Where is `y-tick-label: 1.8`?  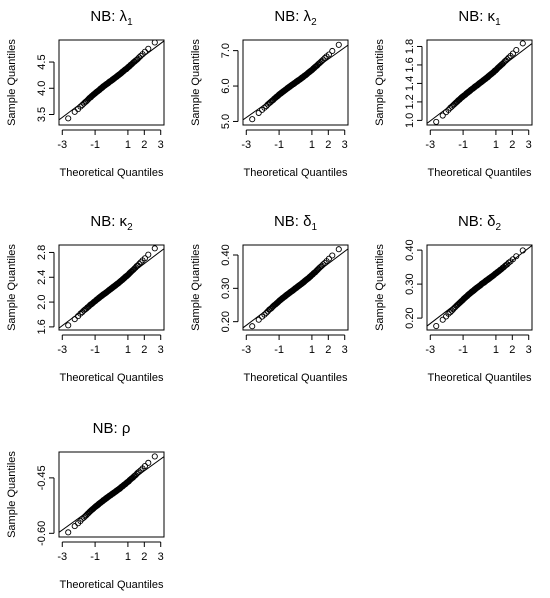
y-tick-label: 1.8 is located at coordinates (410, 46).